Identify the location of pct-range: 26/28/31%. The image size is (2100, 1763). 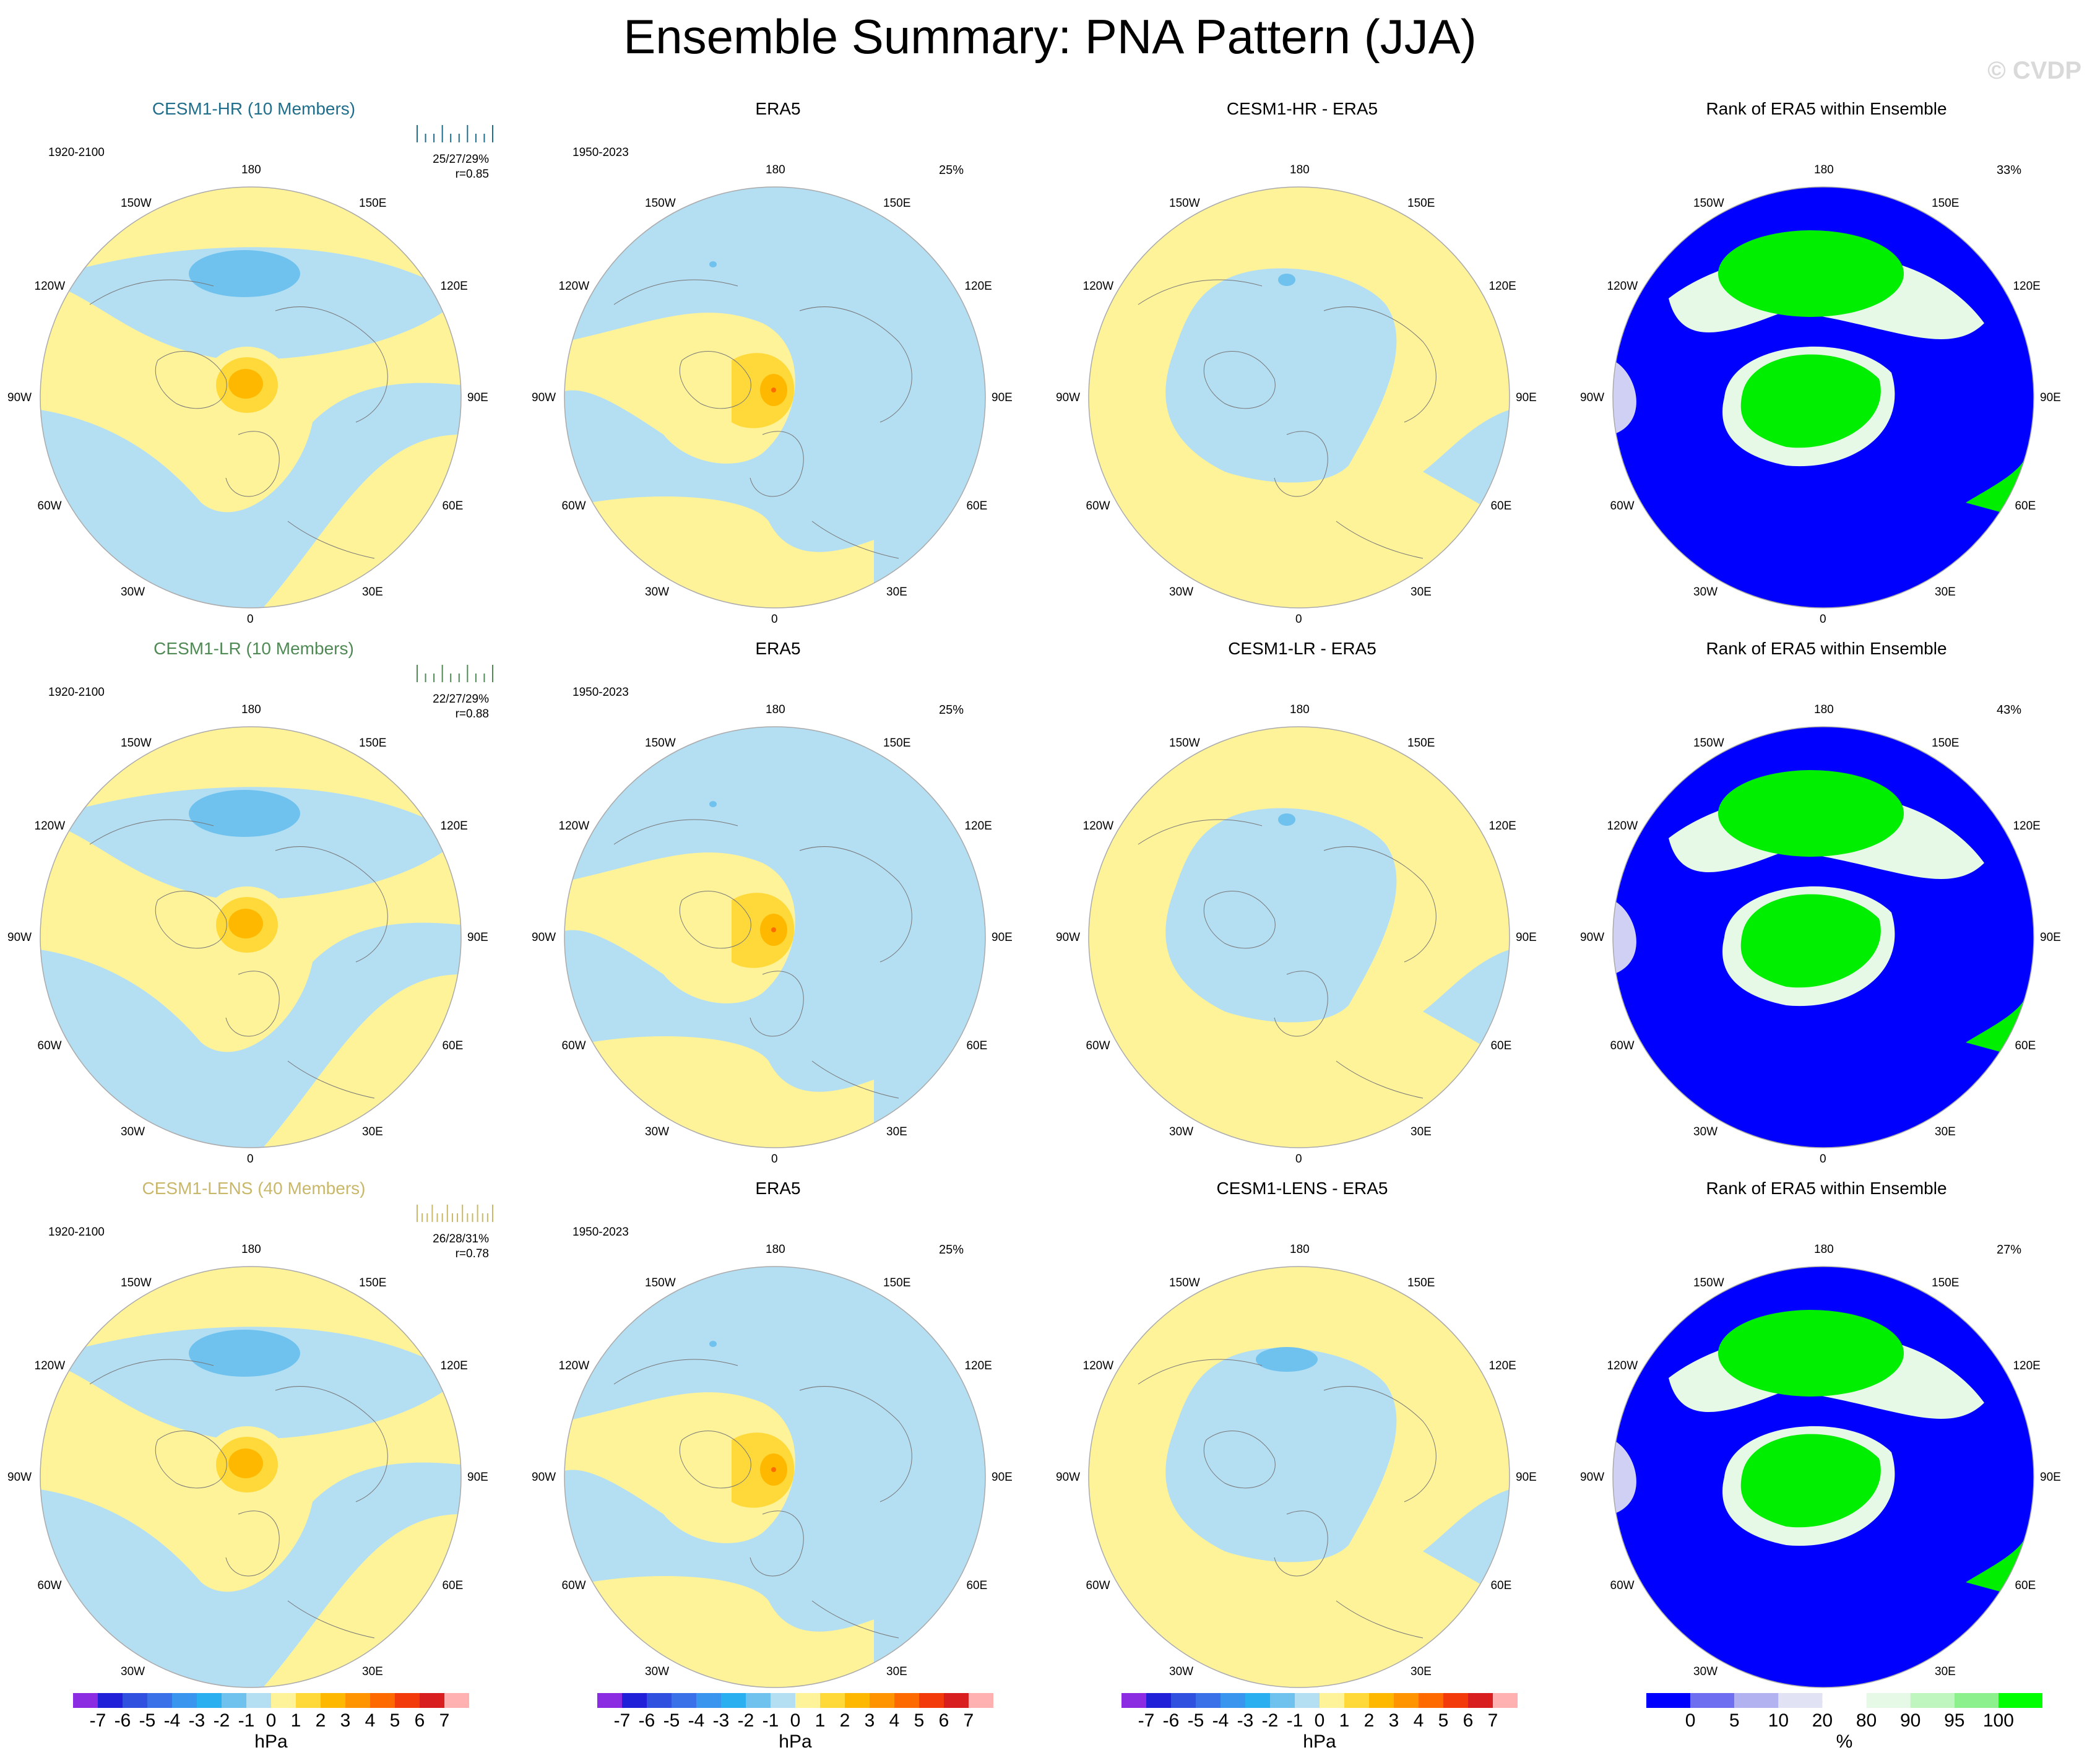
(461, 1238).